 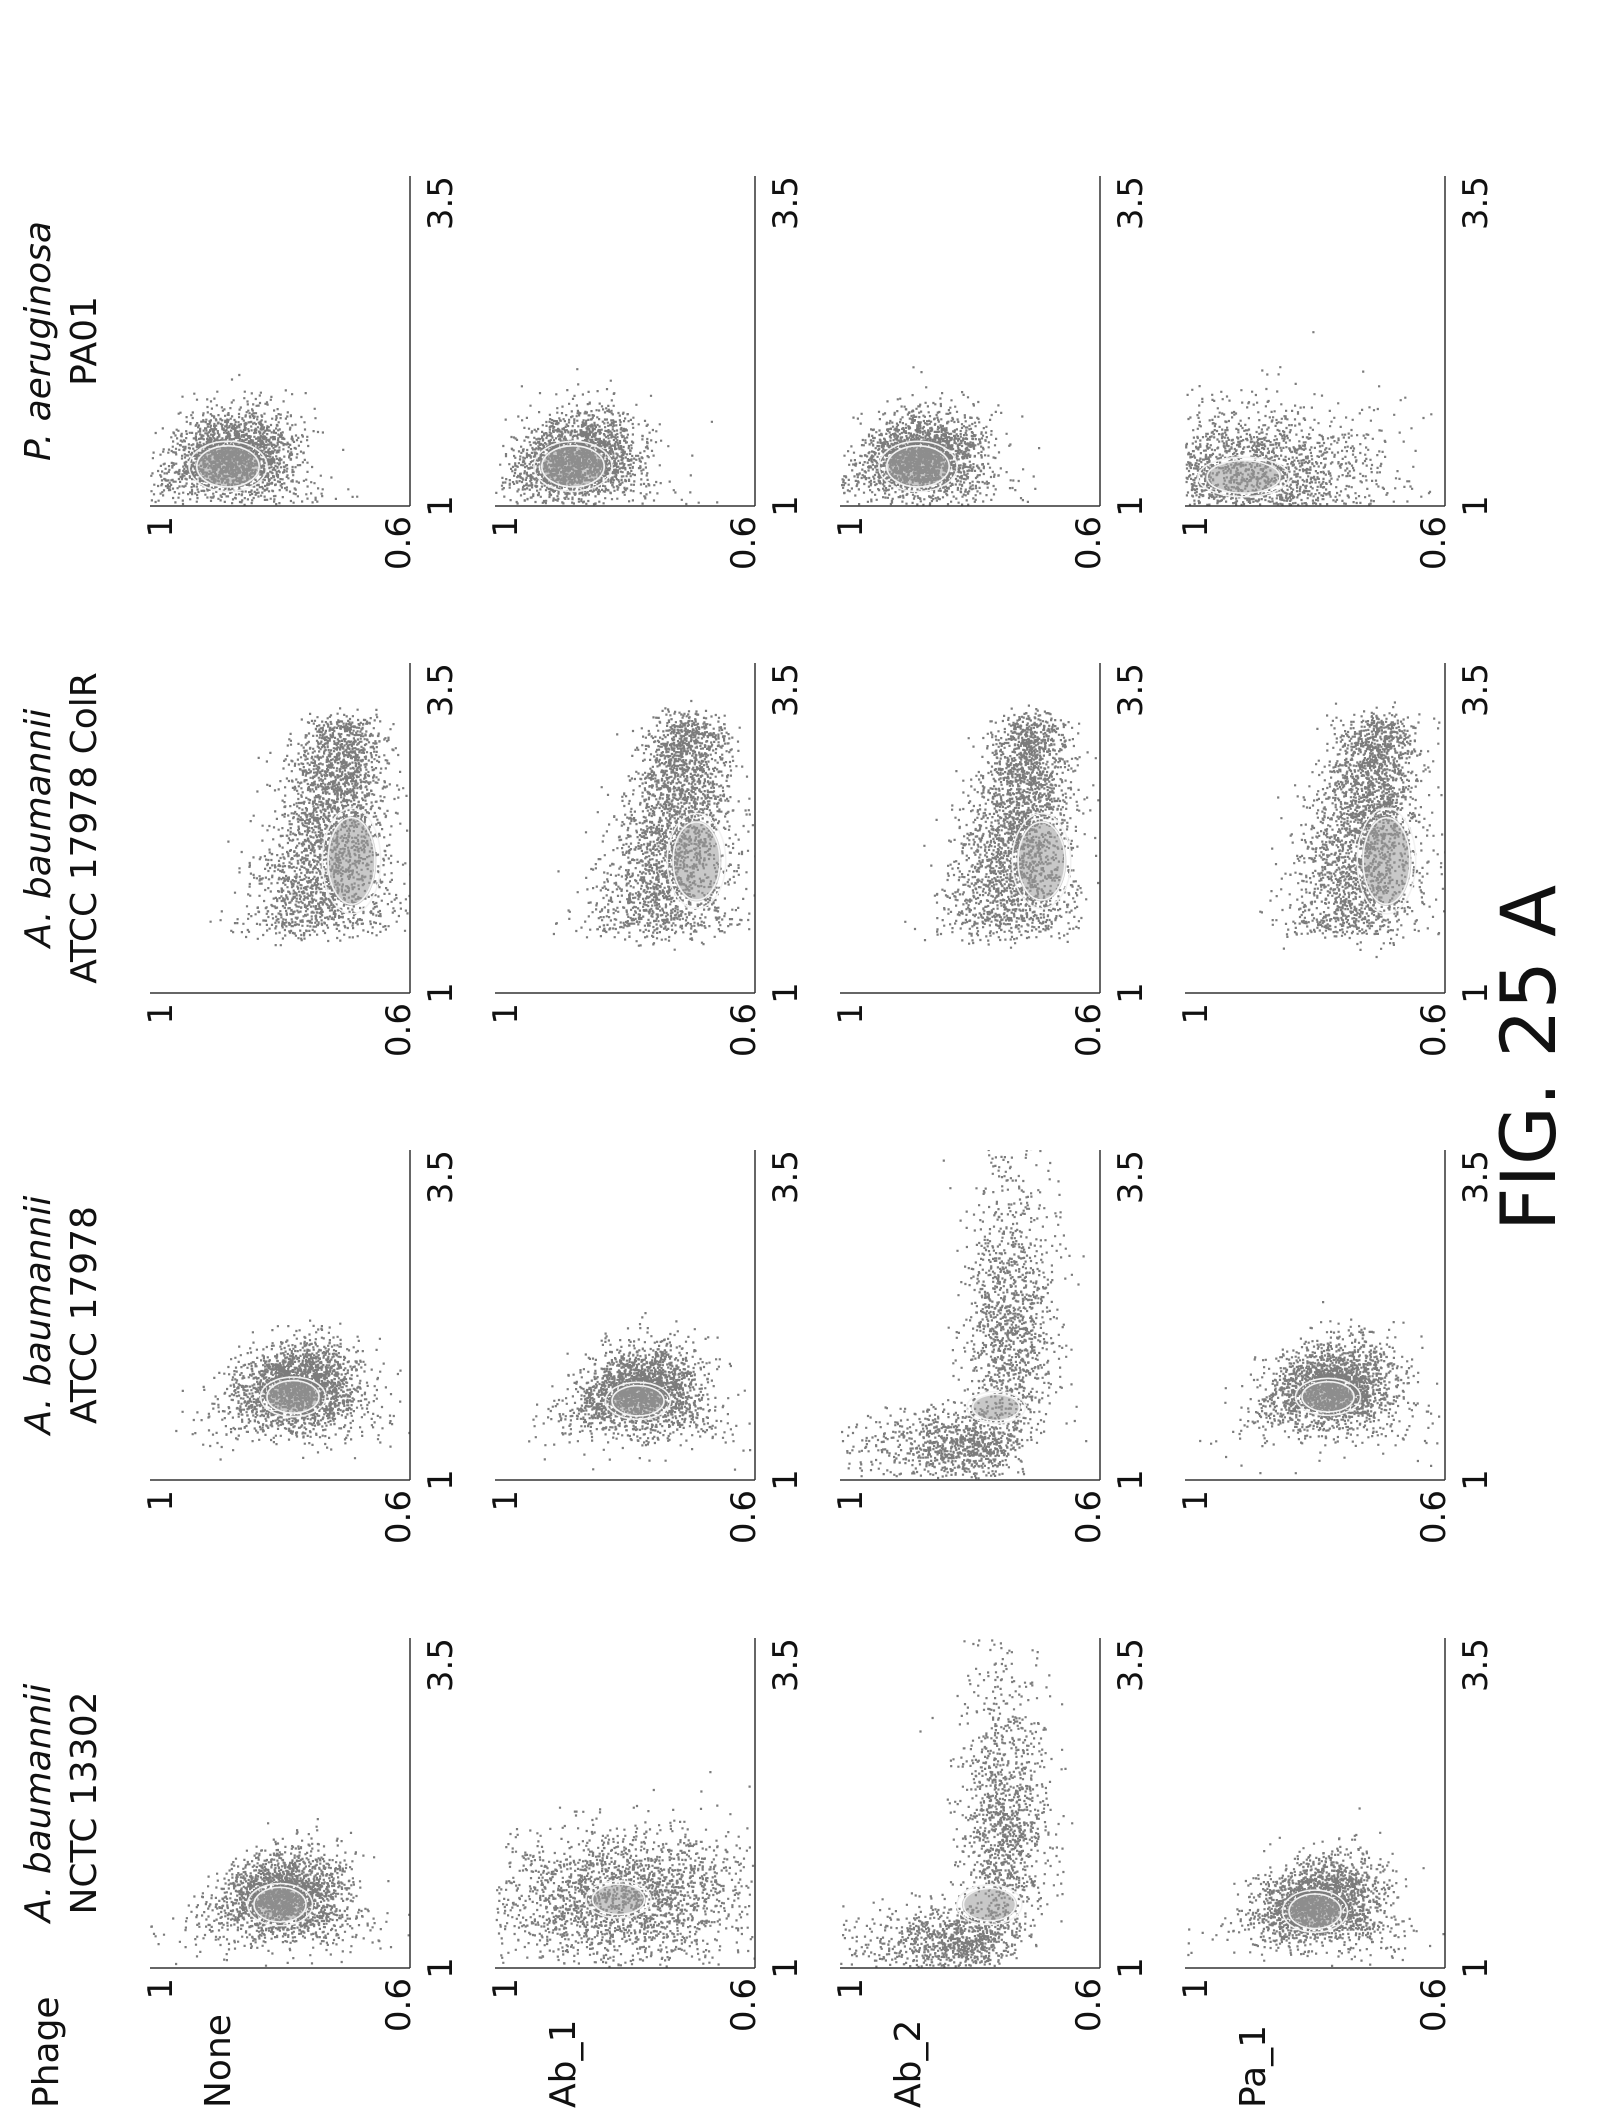 What do you see at coordinates (84, 341) in the screenshot?
I see `column-header-strain: PA01` at bounding box center [84, 341].